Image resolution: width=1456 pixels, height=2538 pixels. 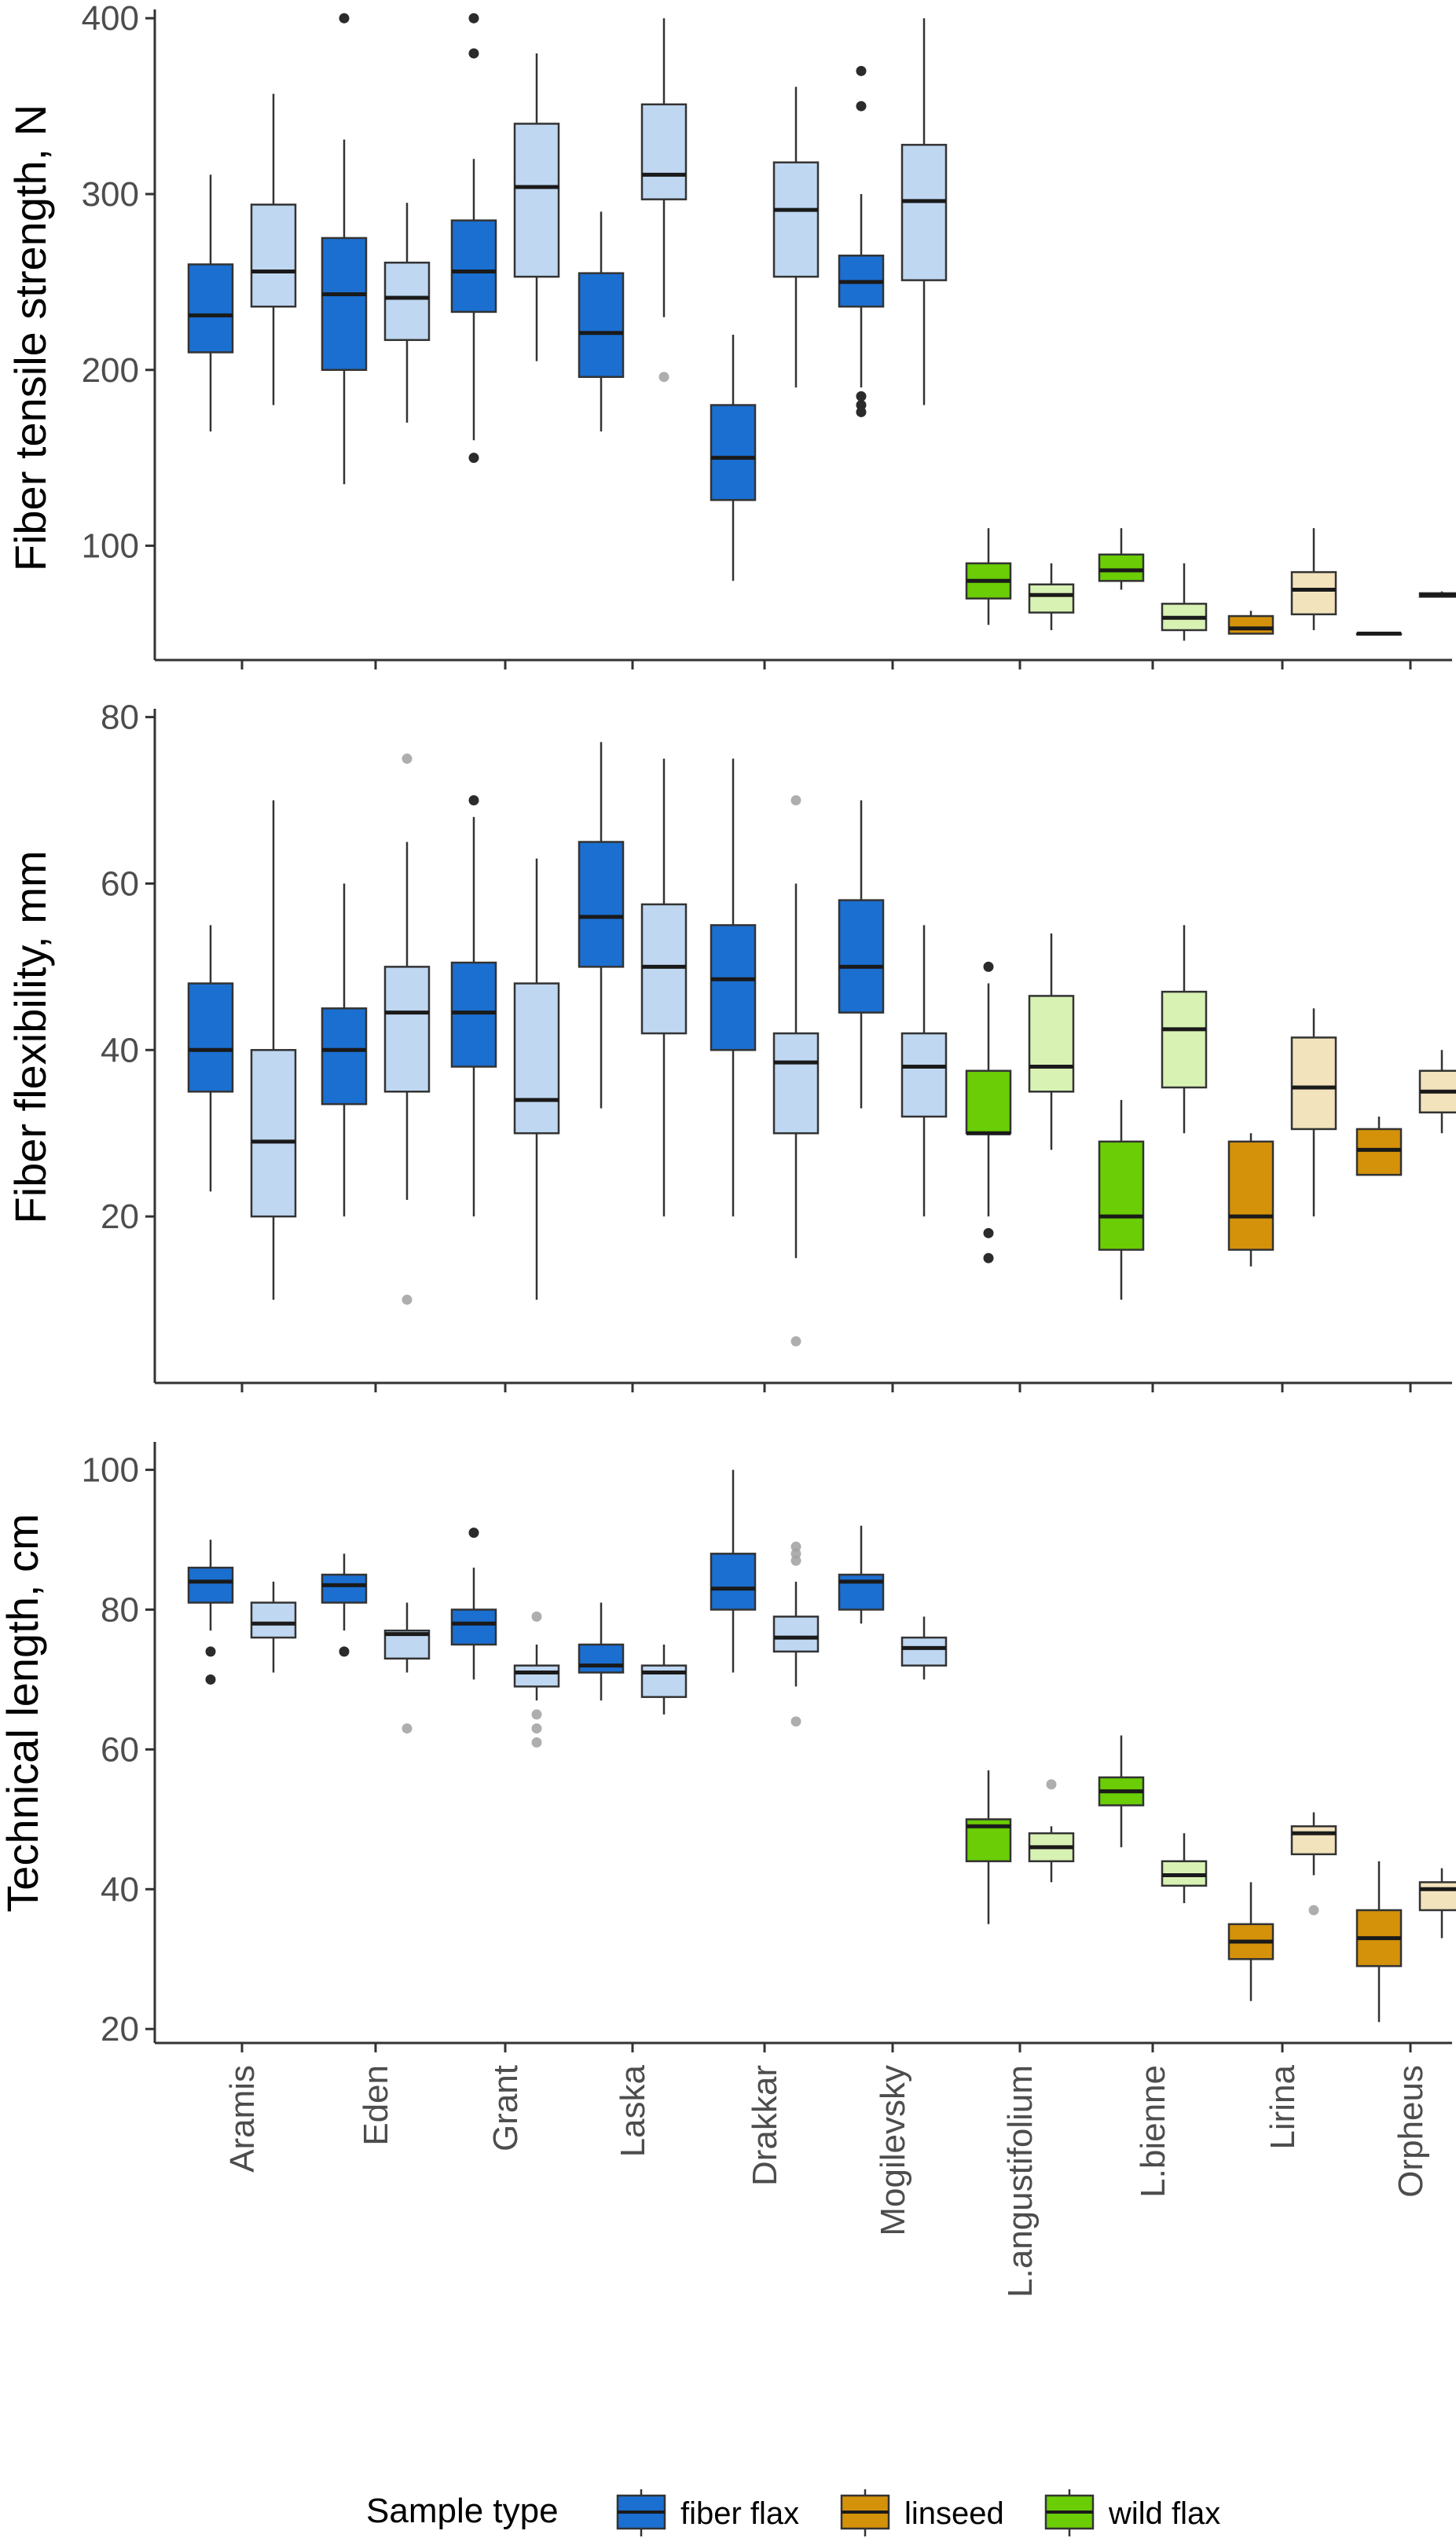 What do you see at coordinates (210, 303) in the screenshot?
I see `panel-1-box-aramis-dark` at bounding box center [210, 303].